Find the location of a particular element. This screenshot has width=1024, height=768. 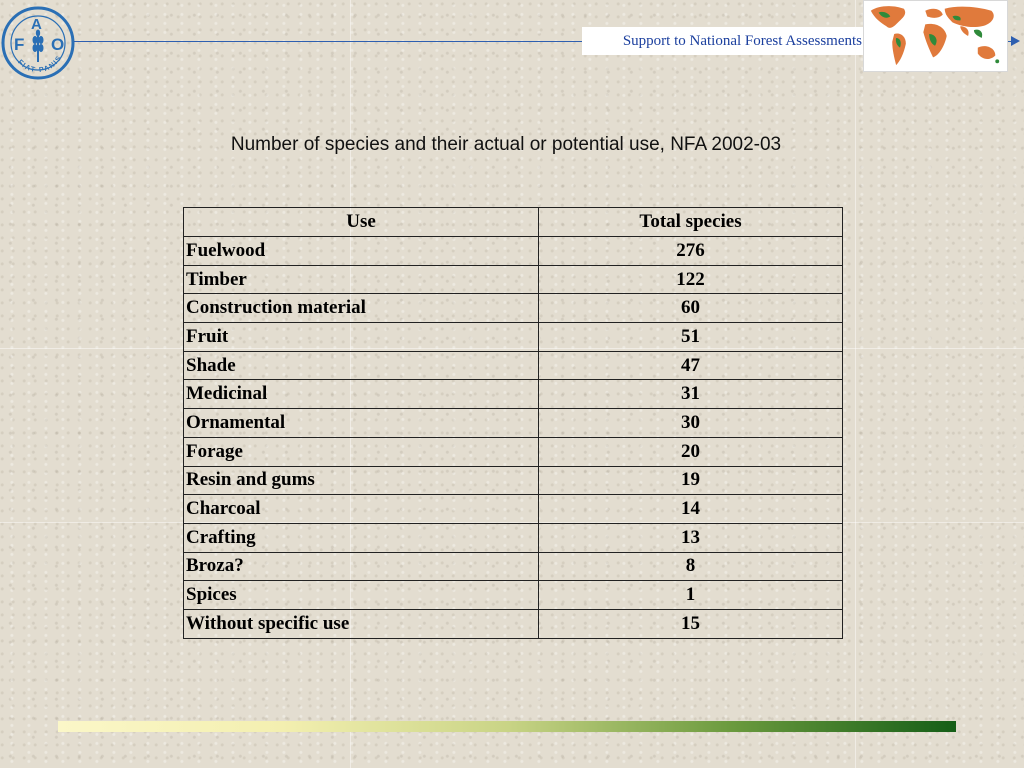

fao-wheat-logo-icon: F A O FIAT PANIS is located at coordinates (38, 43).